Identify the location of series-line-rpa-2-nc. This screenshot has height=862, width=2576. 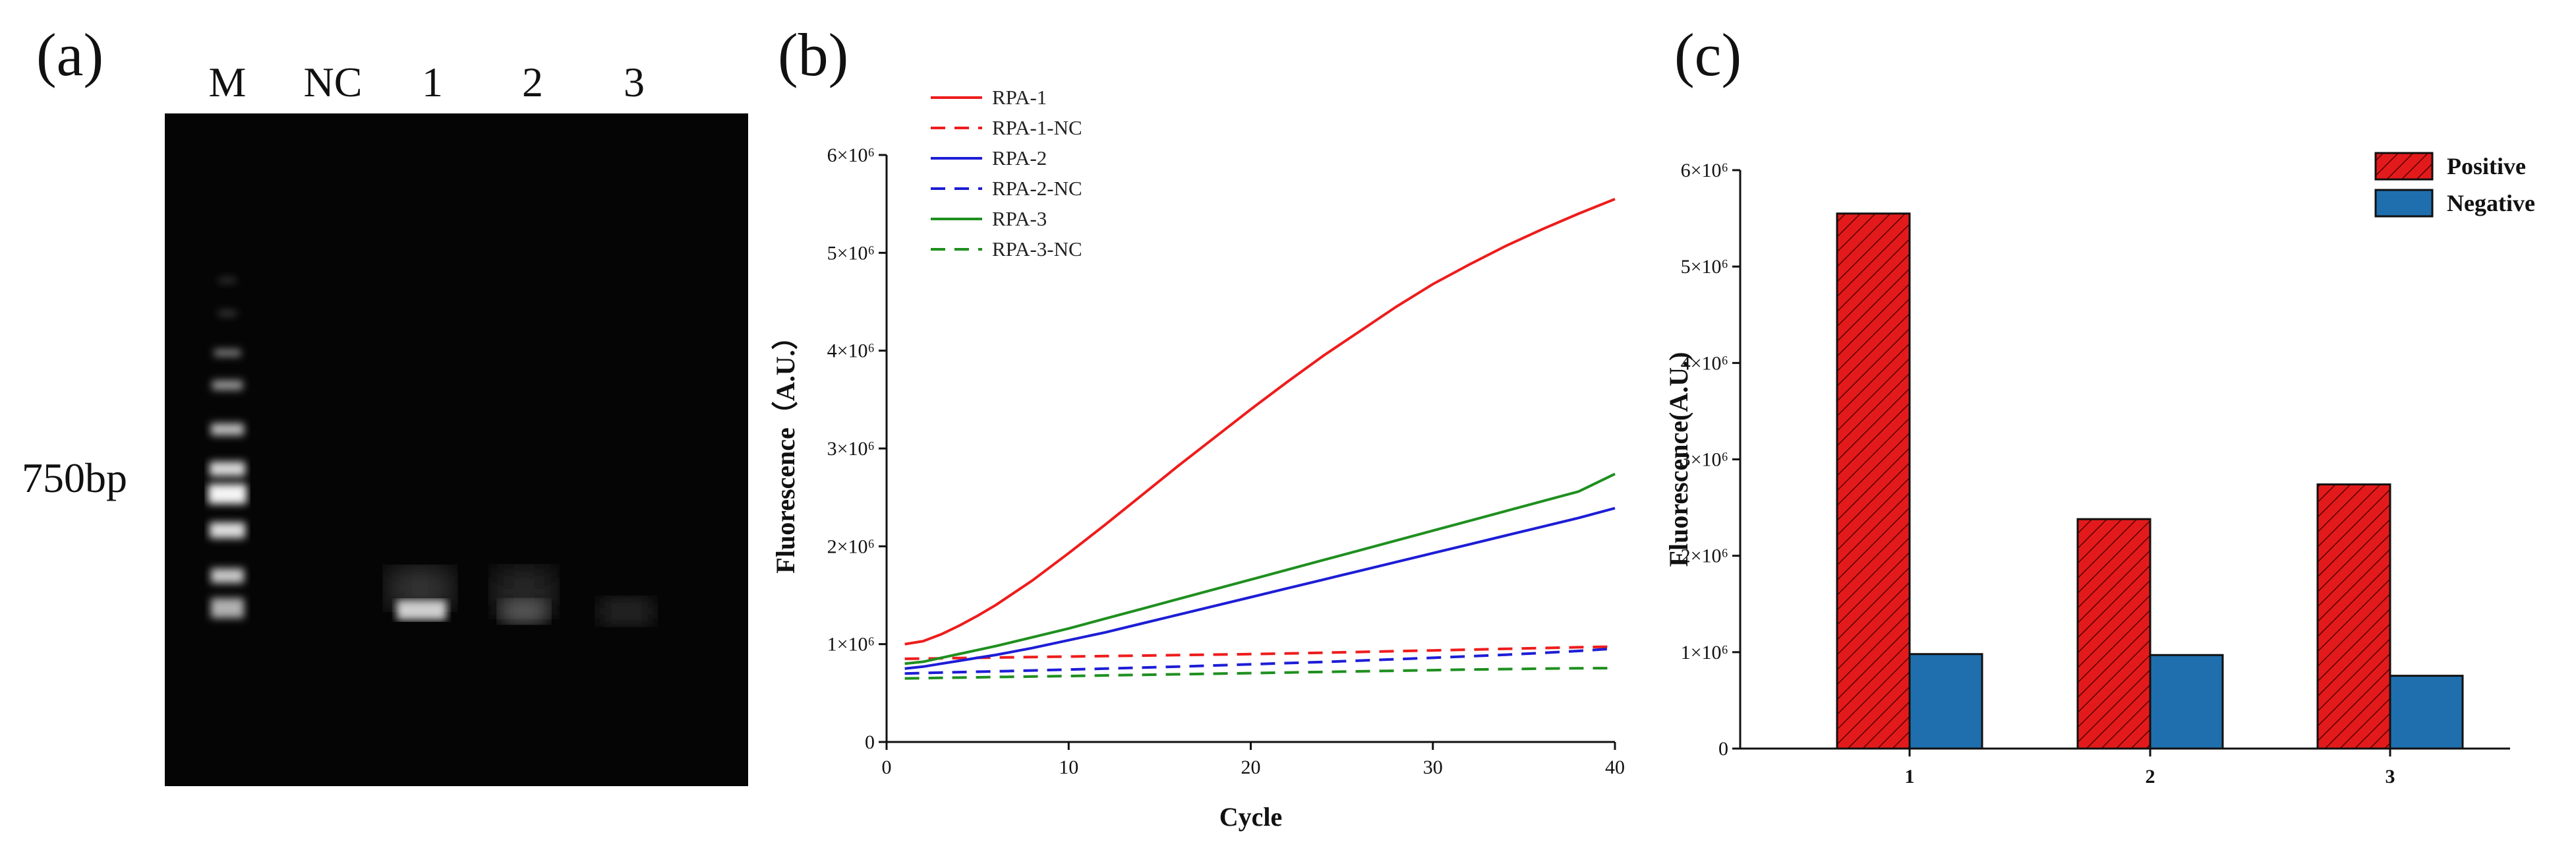
(1260, 661).